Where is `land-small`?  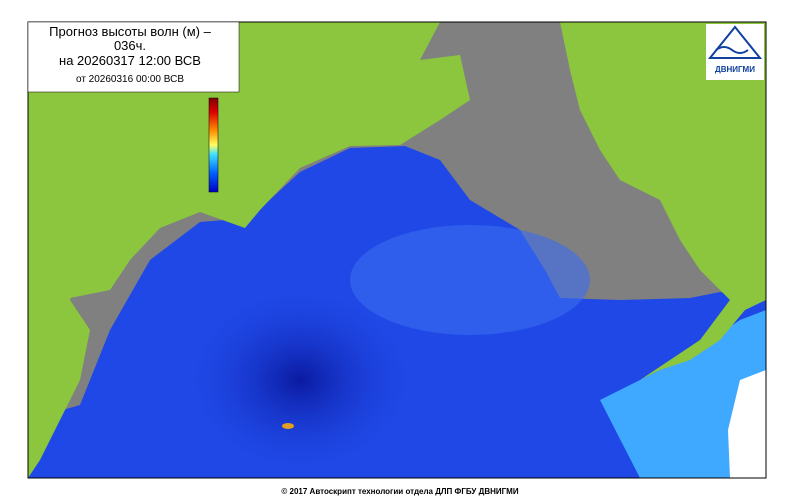 land-small is located at coordinates (747, 424).